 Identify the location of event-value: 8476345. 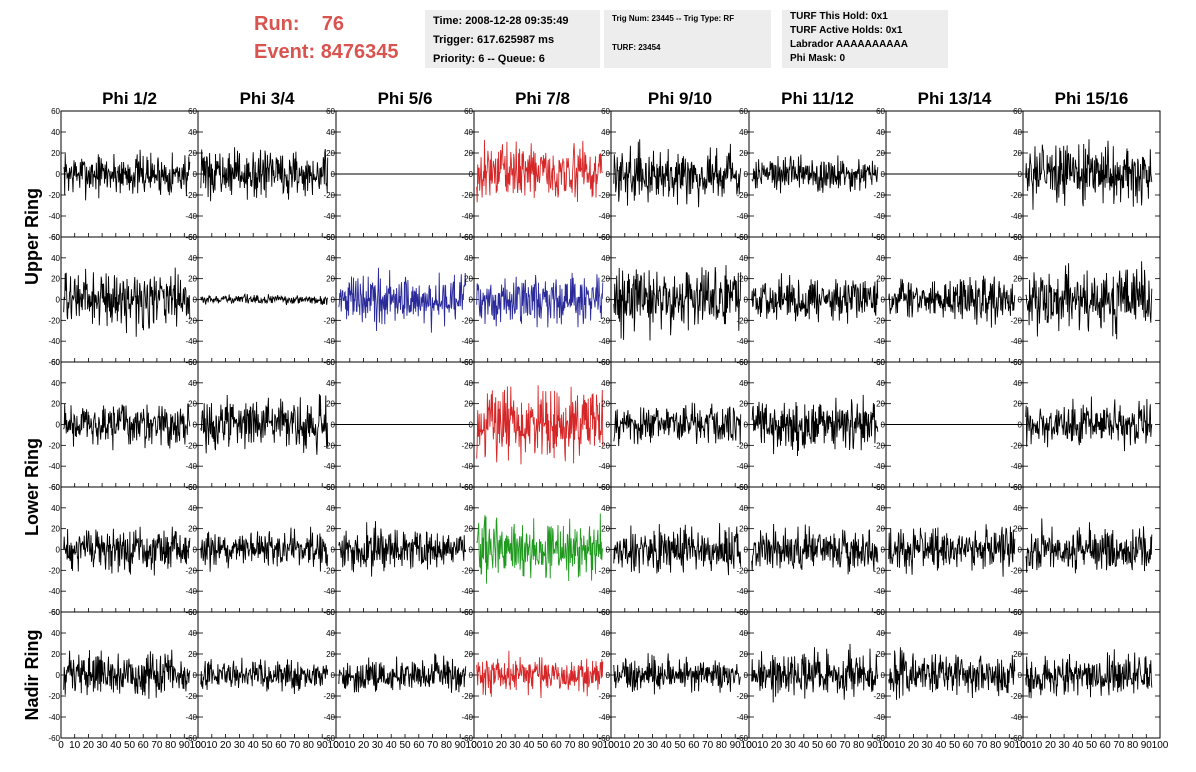
(359, 52).